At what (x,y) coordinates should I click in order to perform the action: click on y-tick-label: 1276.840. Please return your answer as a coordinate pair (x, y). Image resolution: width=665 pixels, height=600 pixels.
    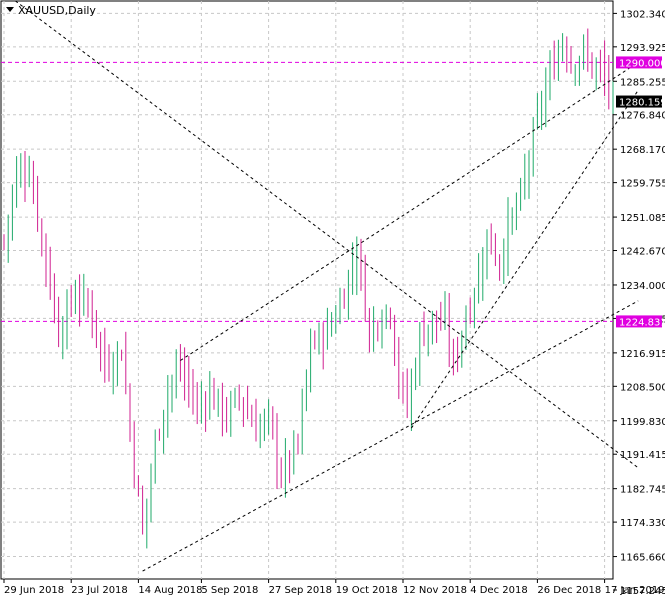
    Looking at the image, I should click on (642, 116).